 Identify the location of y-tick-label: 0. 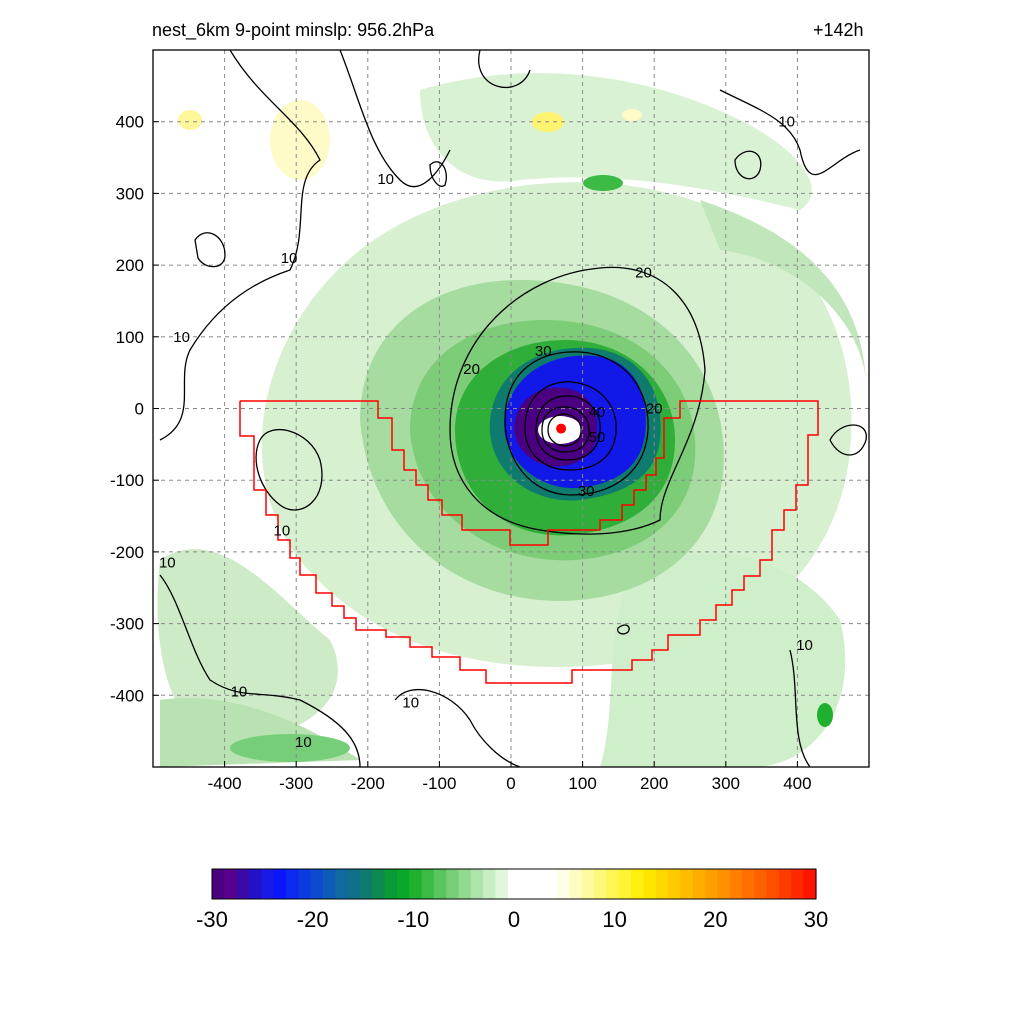
(139, 409).